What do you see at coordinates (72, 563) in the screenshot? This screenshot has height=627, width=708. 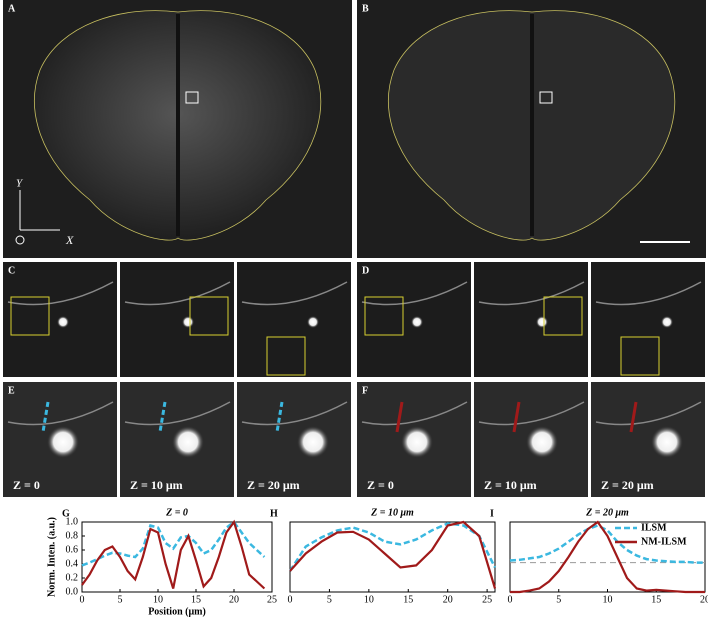 I see `y-tick-label: 0.4` at bounding box center [72, 563].